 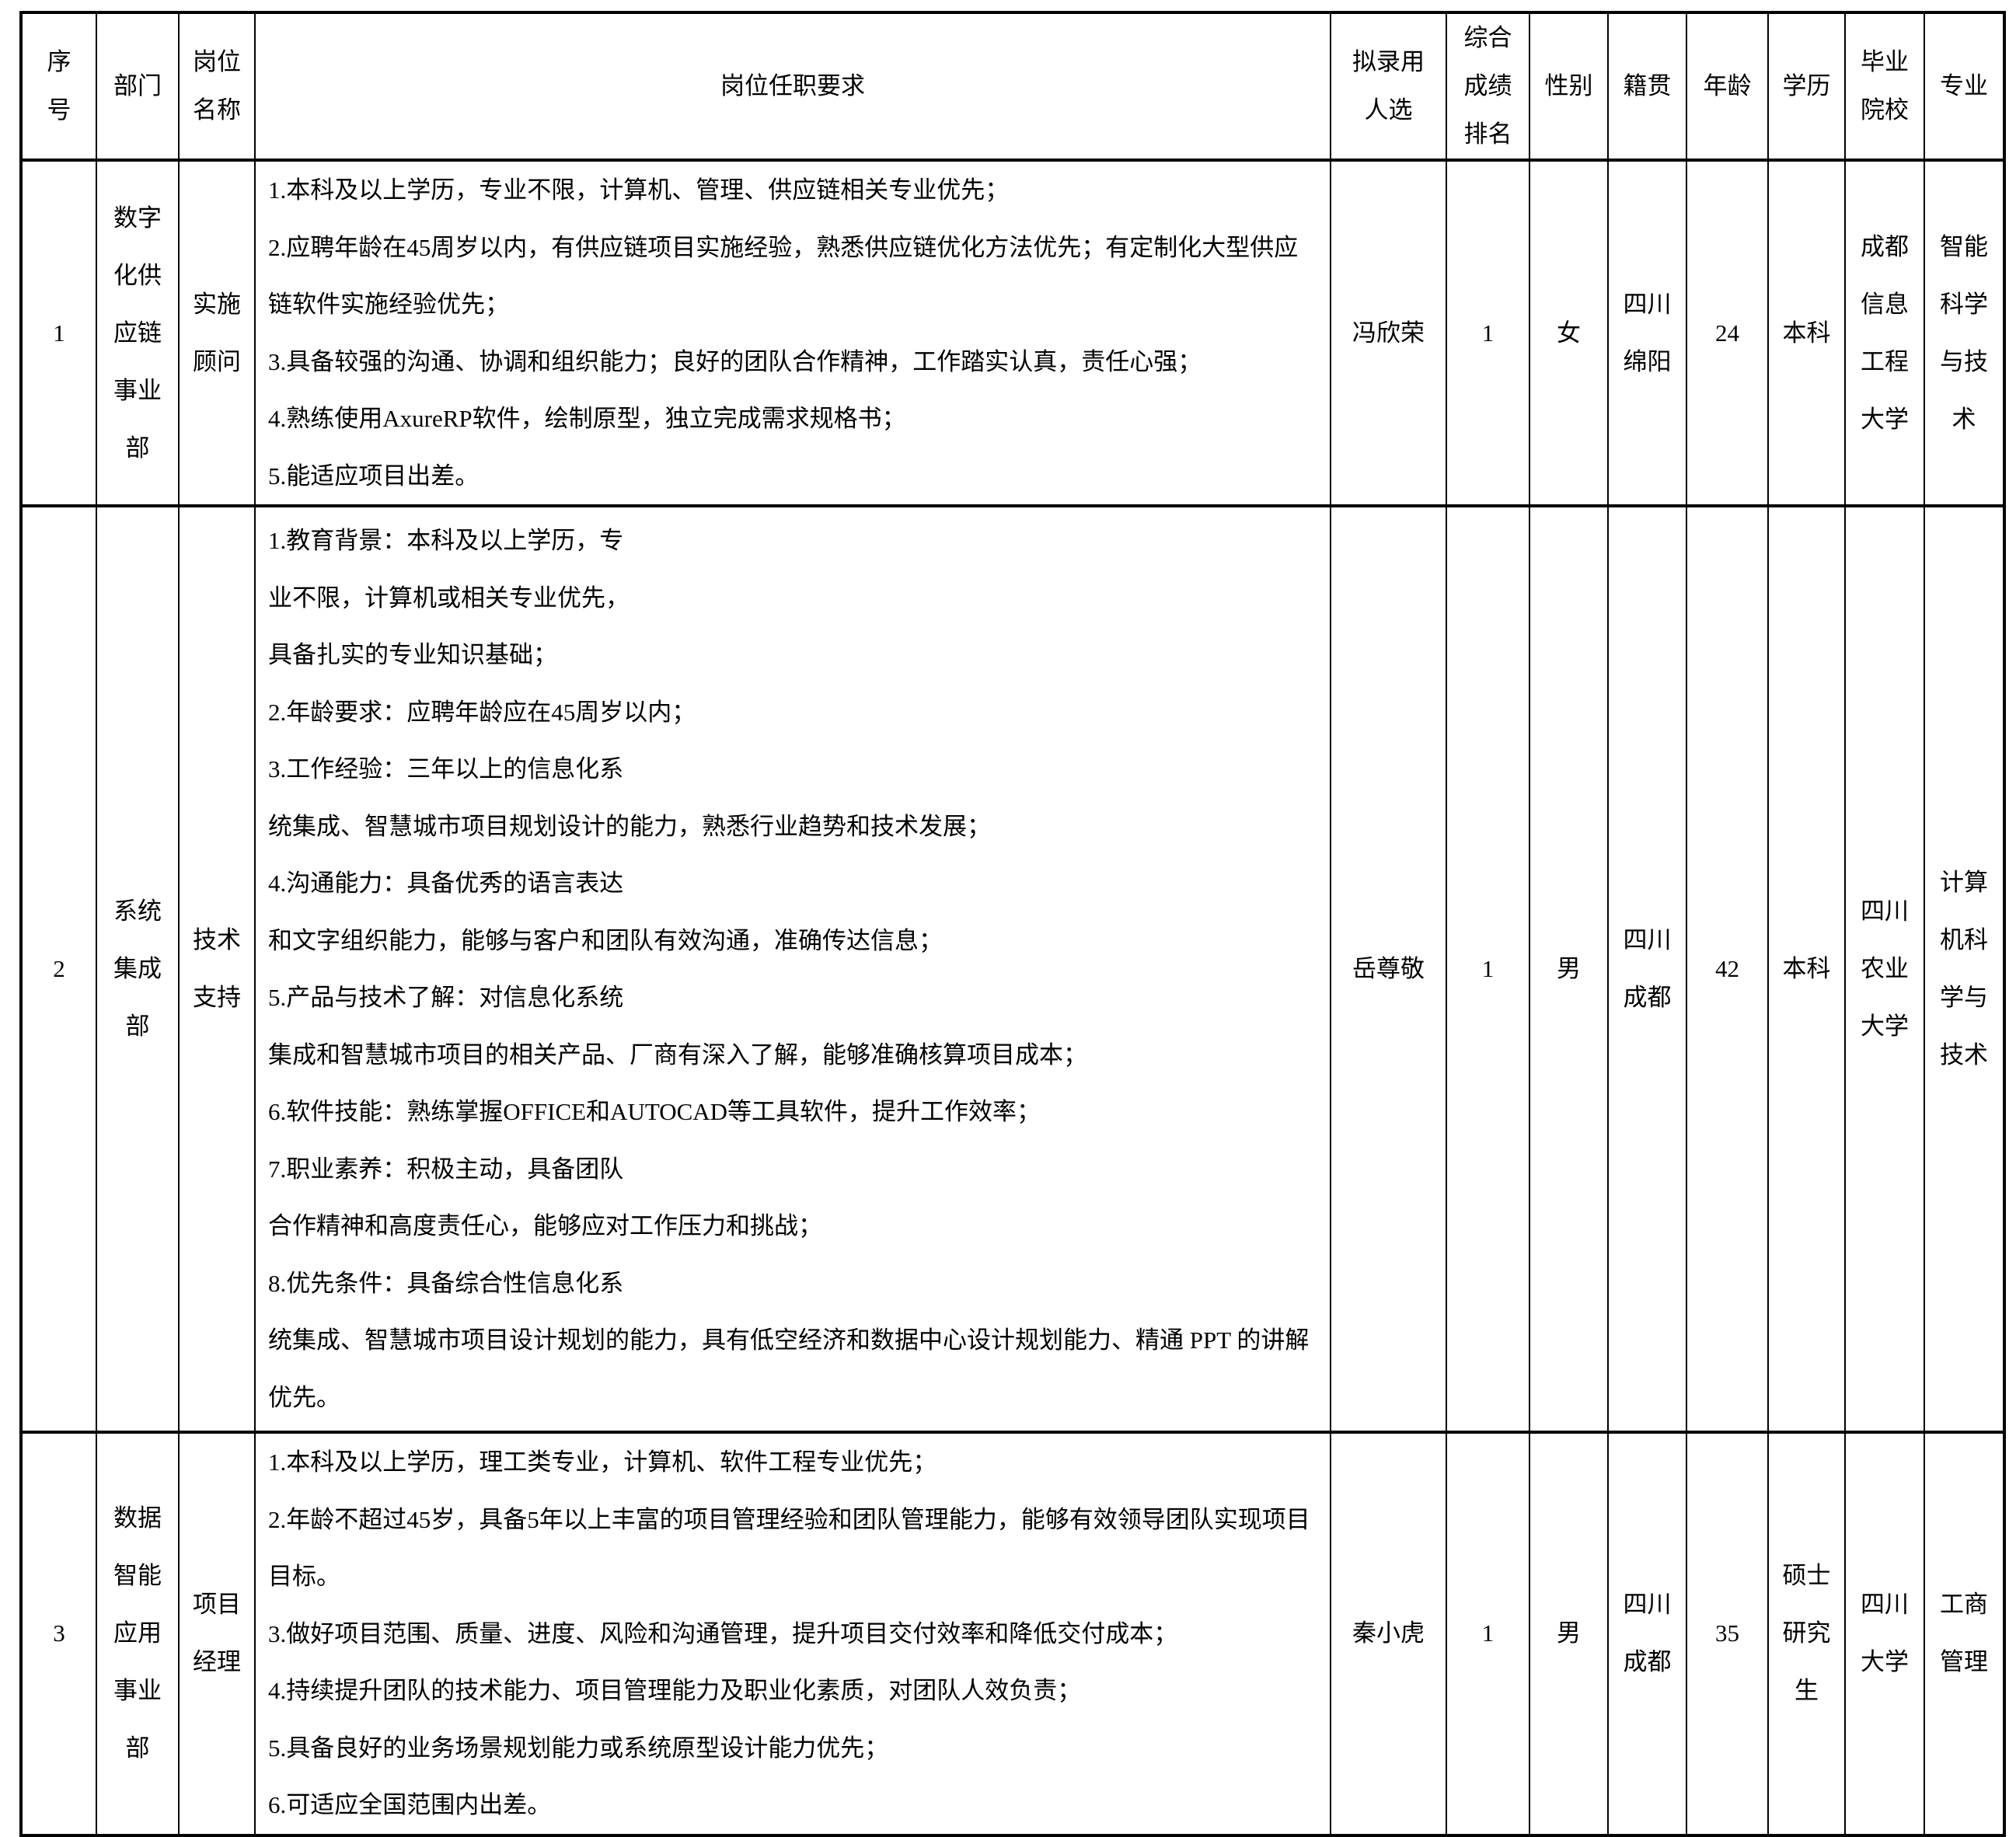 I want to click on header-major: 专业, so click(x=1965, y=86).